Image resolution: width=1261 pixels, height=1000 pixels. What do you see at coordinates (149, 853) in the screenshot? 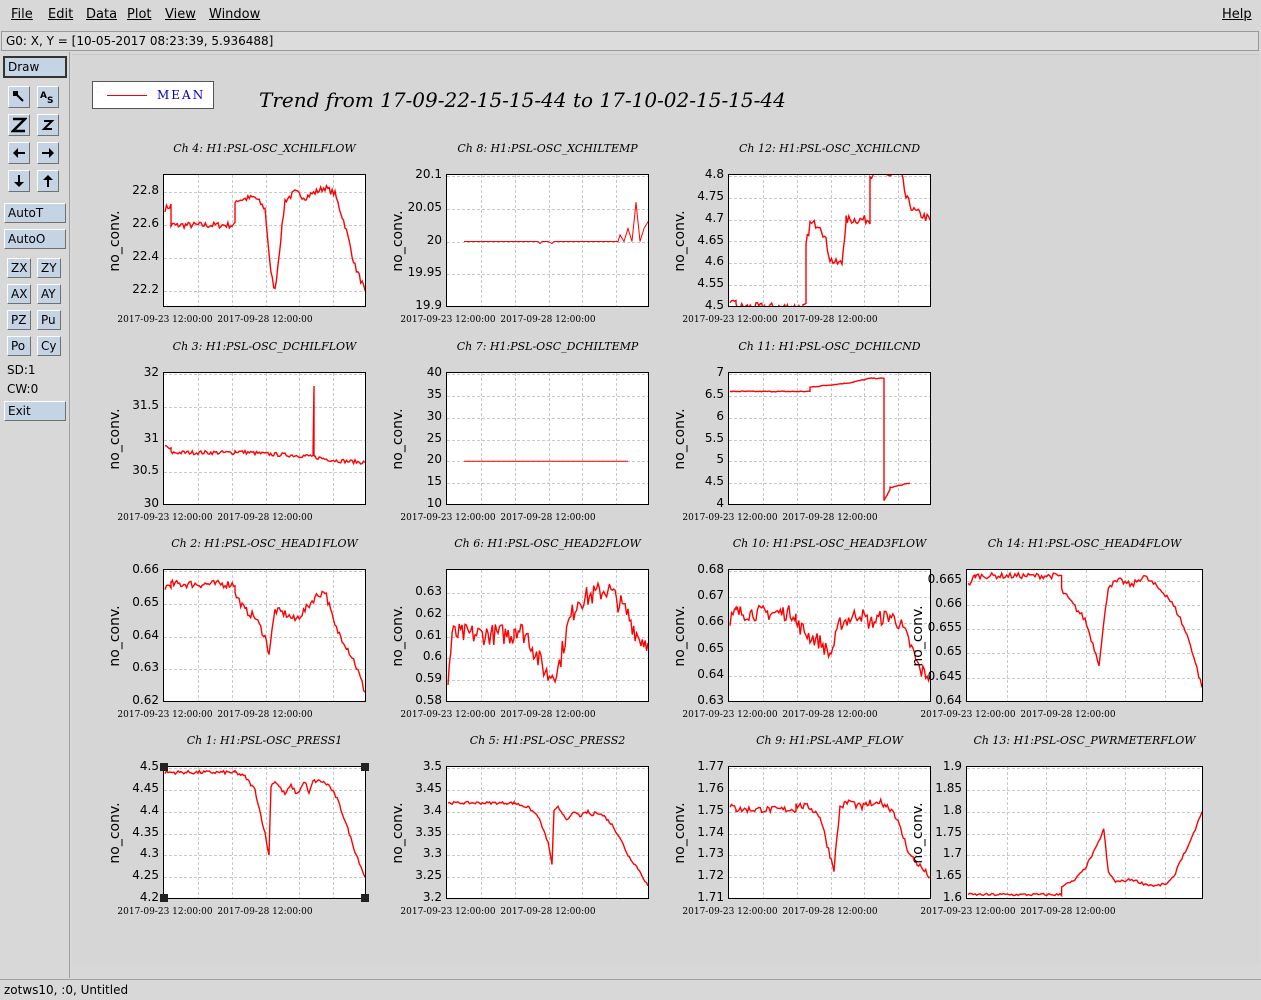
I see `y-tick-label: 4.3` at bounding box center [149, 853].